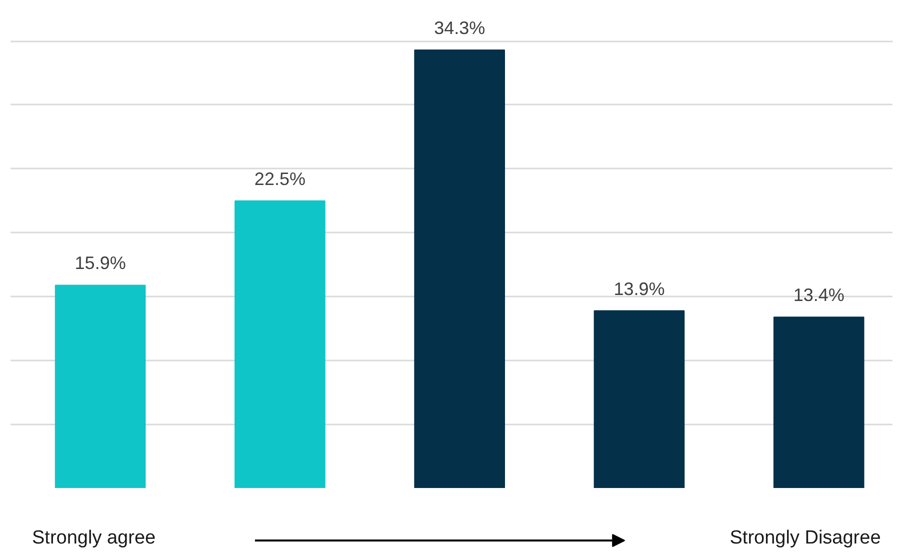 This screenshot has width=902, height=553. I want to click on data-label: 34.3%, so click(460, 28).